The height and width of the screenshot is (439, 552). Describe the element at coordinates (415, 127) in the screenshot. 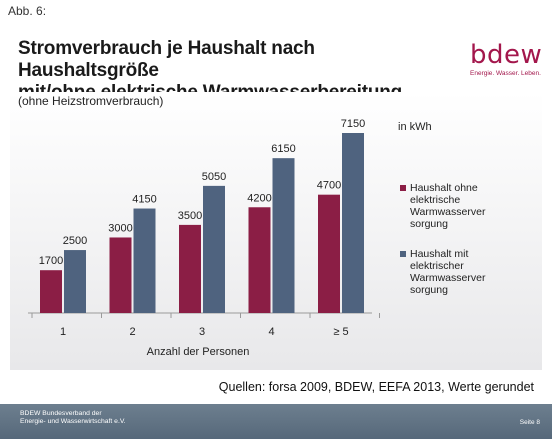

I see `unit-label: in kWh` at that location.